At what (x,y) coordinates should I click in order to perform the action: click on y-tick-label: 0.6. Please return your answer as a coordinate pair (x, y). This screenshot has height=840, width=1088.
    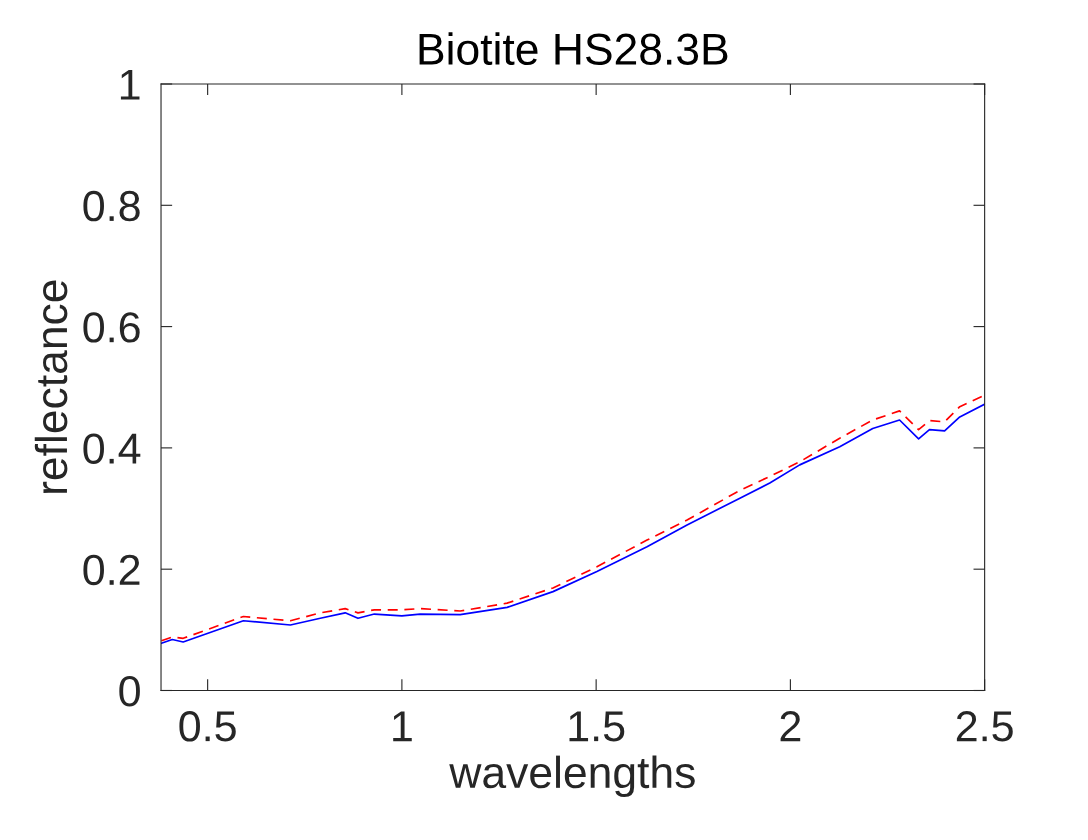
    Looking at the image, I should click on (111, 327).